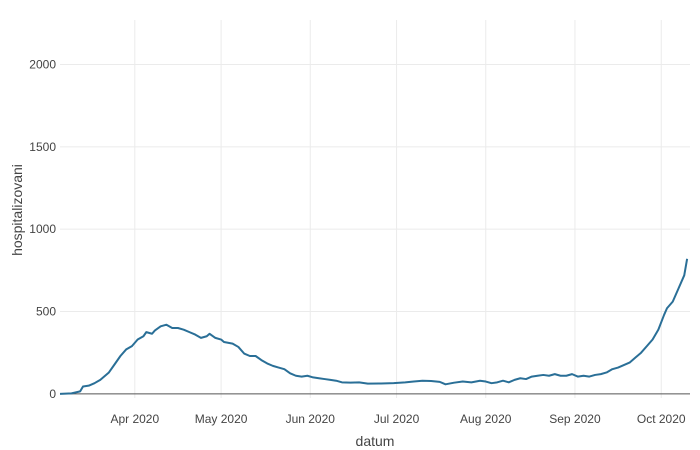  I want to click on y-tick-label: 2000, so click(42, 64).